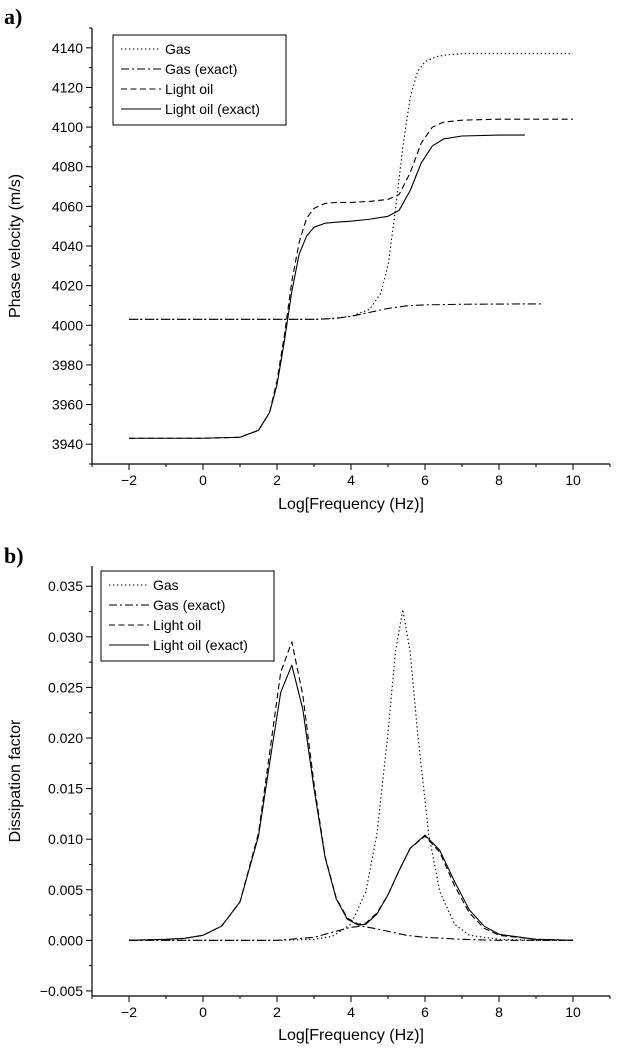 The image size is (622, 1056). What do you see at coordinates (65, 940) in the screenshot?
I see `y-tick-label: 0.000` at bounding box center [65, 940].